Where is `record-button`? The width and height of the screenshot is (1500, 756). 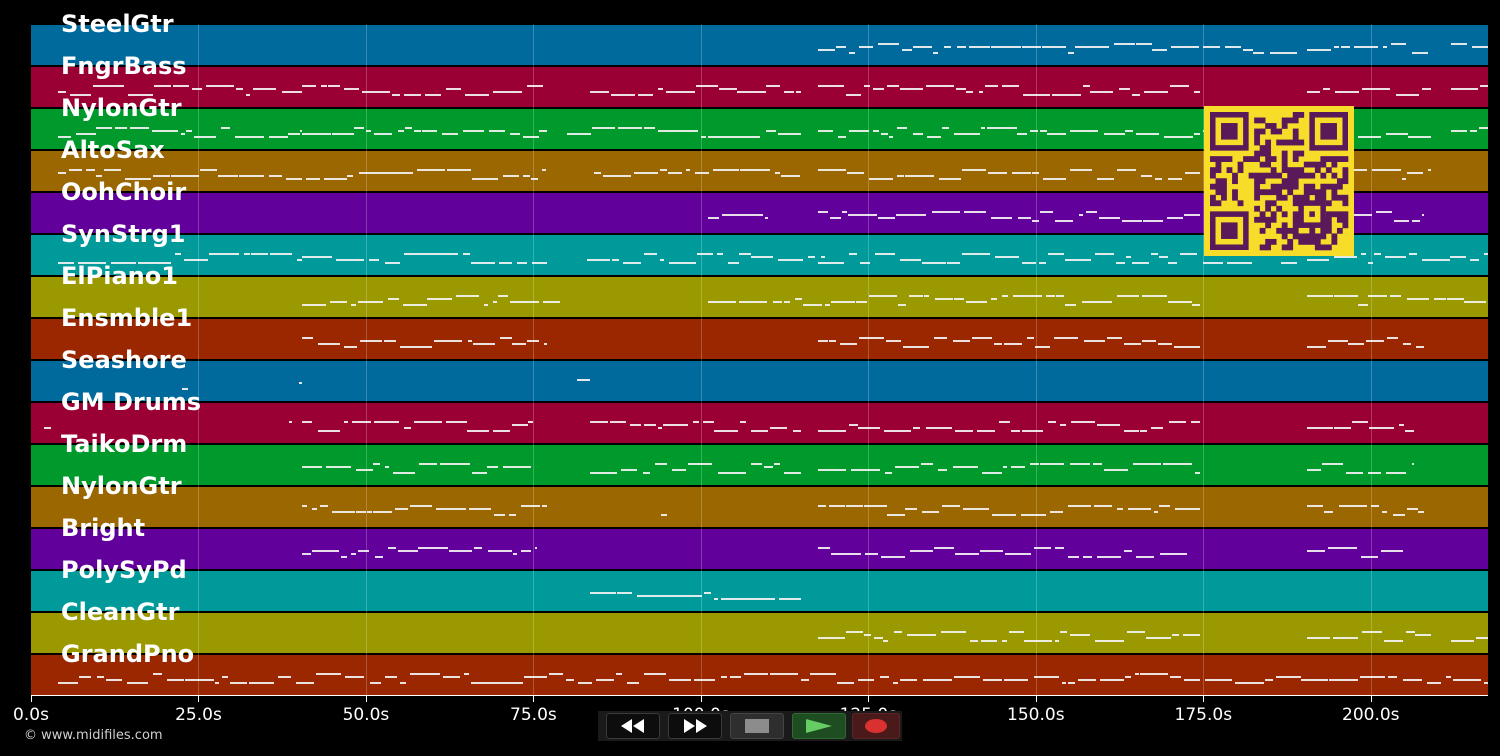
record-button is located at coordinates (876, 726).